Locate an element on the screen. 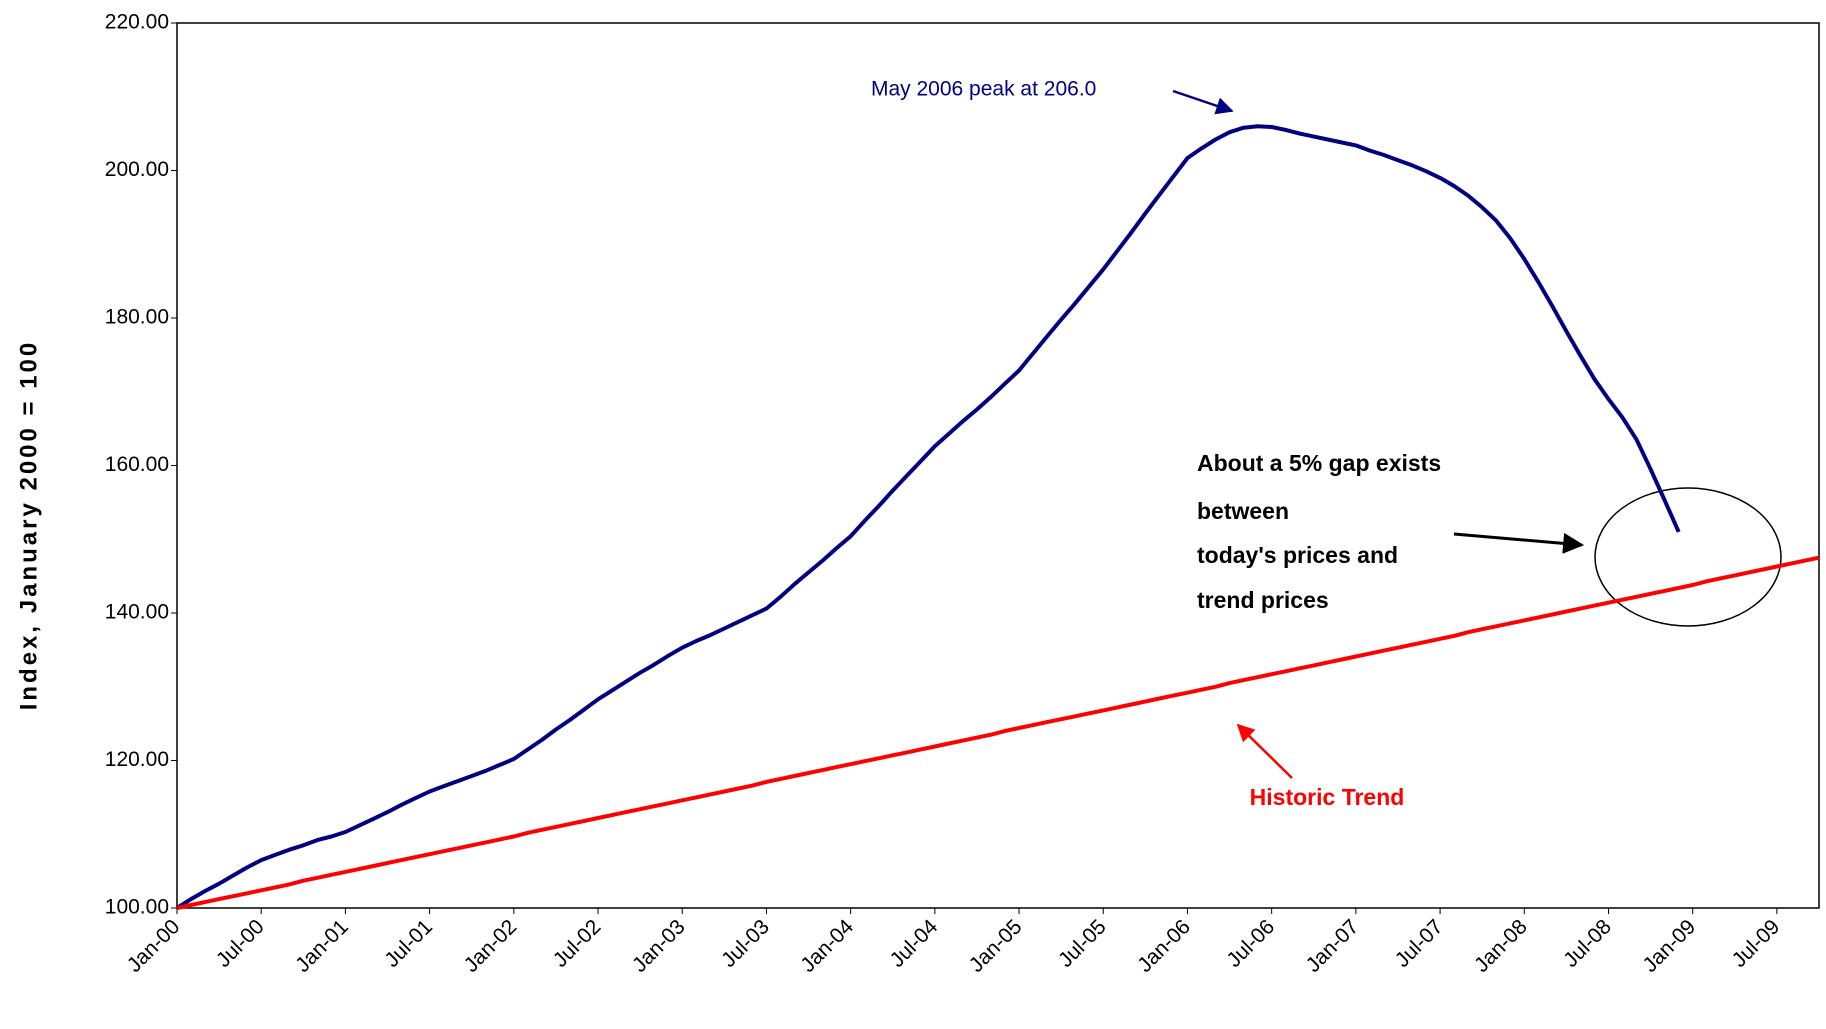  x-tick-label: Jul-06 is located at coordinates (1250, 943).